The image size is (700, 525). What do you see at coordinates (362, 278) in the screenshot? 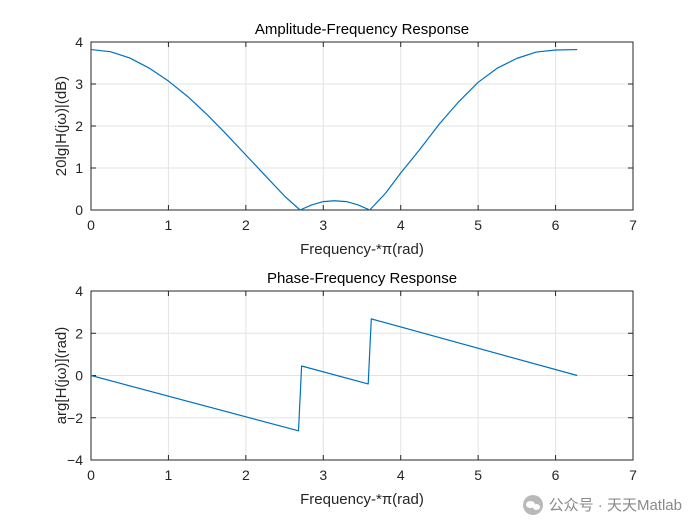
I see `chart-title: Phase-Frequency Response` at bounding box center [362, 278].